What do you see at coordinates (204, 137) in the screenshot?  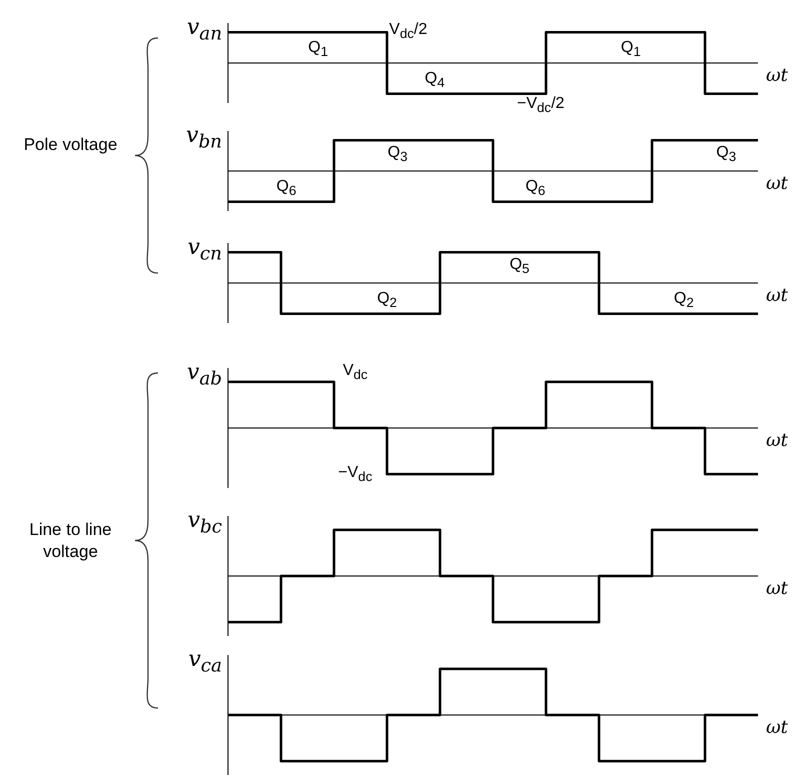 I see `y-axis-title: v$_{bn}$` at bounding box center [204, 137].